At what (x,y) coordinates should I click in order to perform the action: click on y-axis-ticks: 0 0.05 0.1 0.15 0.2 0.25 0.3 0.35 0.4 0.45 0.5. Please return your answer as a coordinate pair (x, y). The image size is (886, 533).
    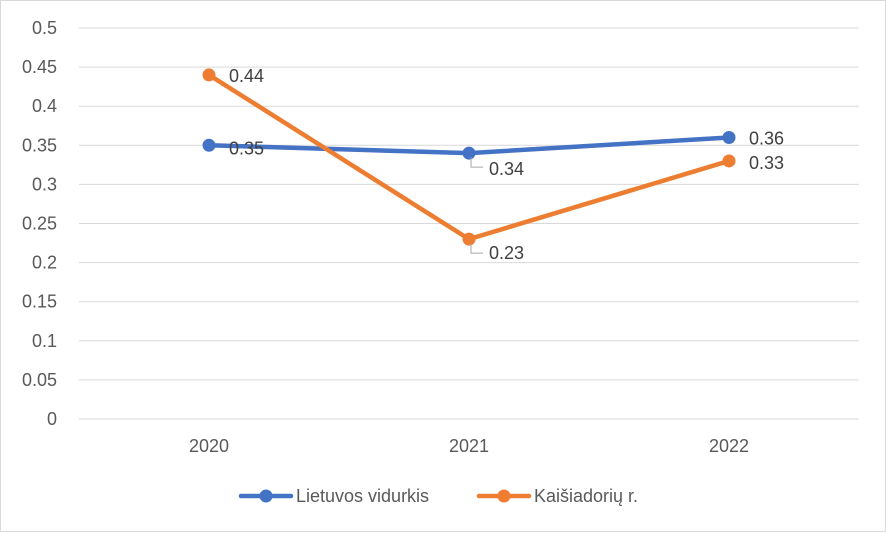
    Looking at the image, I should click on (39, 223).